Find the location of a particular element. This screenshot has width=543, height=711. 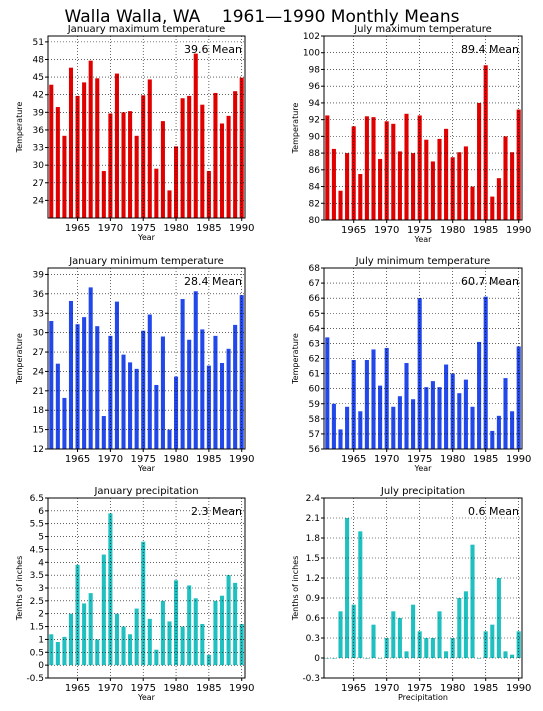

y-tick-label: 2.5 is located at coordinates (37, 602).